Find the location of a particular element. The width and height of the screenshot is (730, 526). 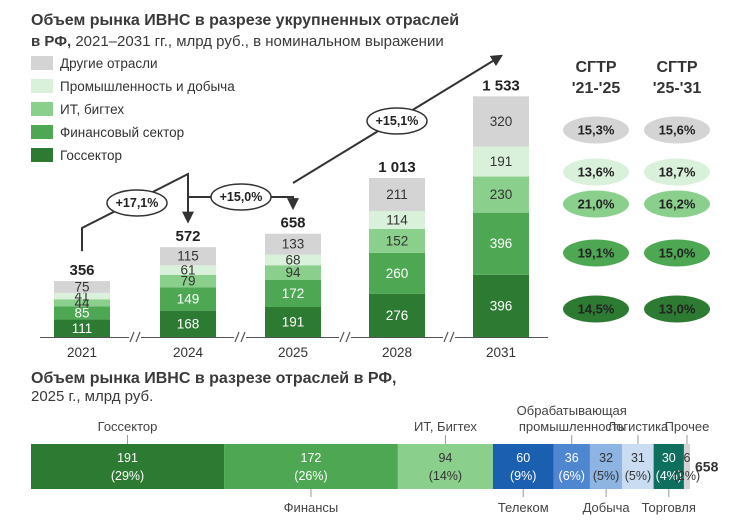

bar-segment-label: 61 is located at coordinates (187, 270).